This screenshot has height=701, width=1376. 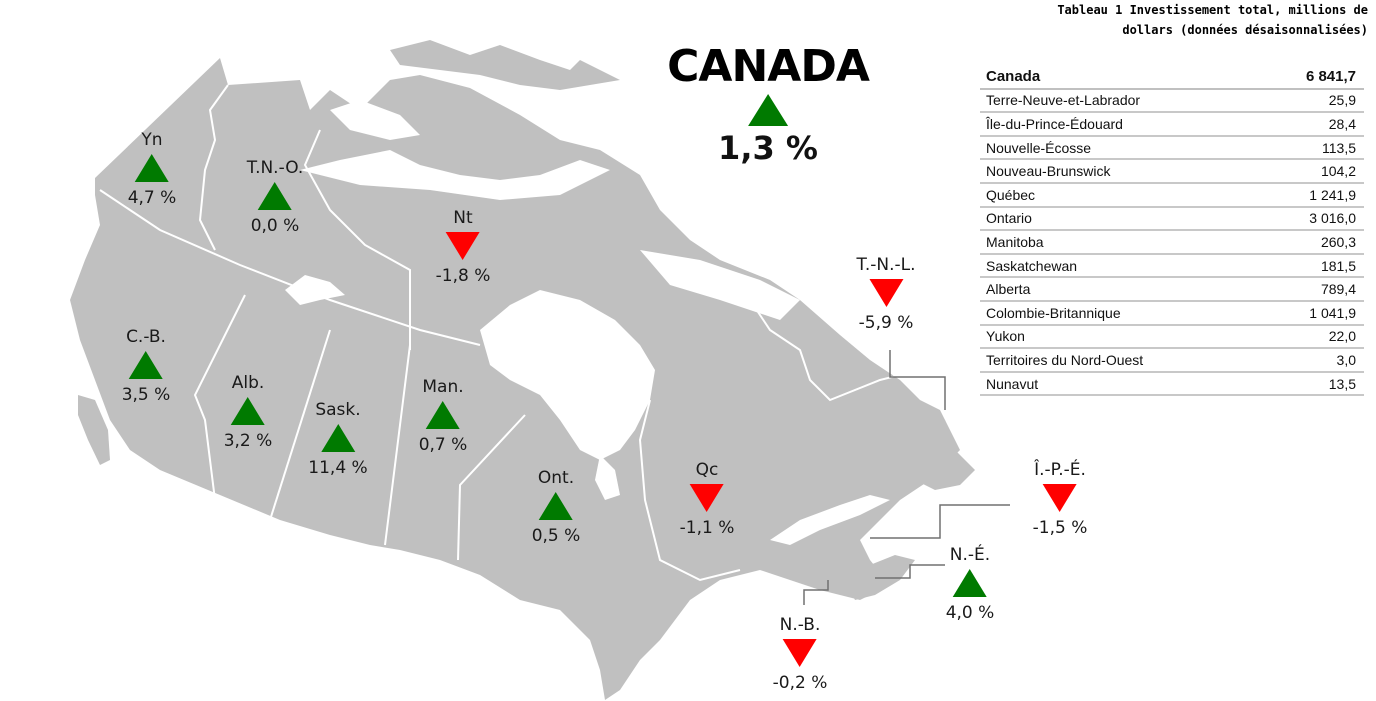 What do you see at coordinates (1060, 470) in the screenshot?
I see `region-abbr: Î.-P.-É.` at bounding box center [1060, 470].